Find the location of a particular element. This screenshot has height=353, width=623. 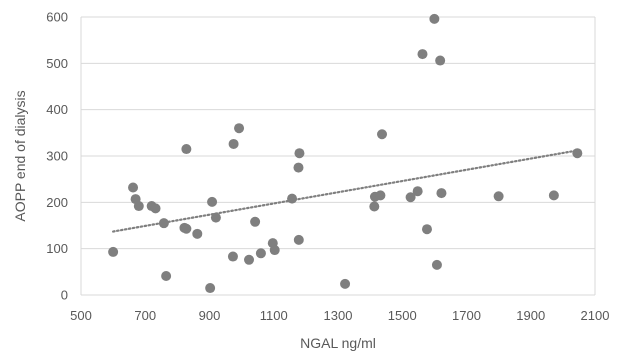

x-axis-tick-labels: 500 700 900 1100 1300 1500 1700 1900 2100 is located at coordinates (339, 315).